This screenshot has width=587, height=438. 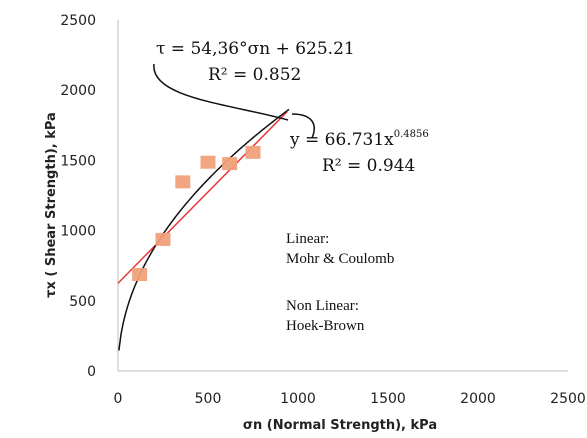 I want to click on y-tick-label: 1000, so click(x=78, y=232).